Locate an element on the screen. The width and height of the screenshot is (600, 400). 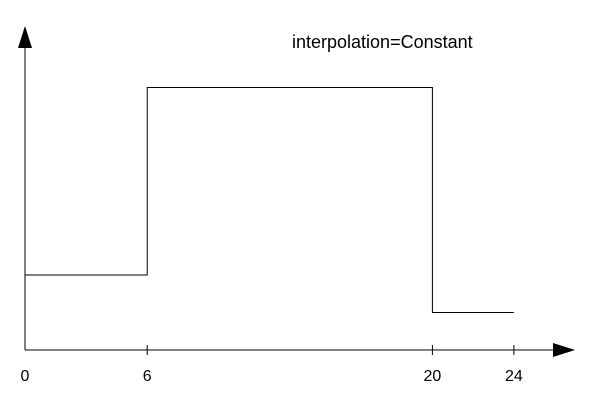
x-tick-label: 20 is located at coordinates (433, 376).